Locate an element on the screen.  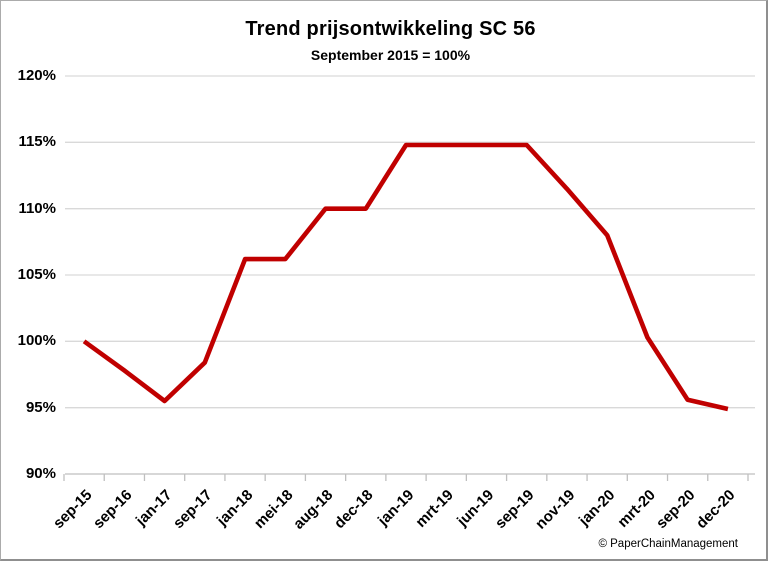
y-axis-label: 100% is located at coordinates (36, 341).